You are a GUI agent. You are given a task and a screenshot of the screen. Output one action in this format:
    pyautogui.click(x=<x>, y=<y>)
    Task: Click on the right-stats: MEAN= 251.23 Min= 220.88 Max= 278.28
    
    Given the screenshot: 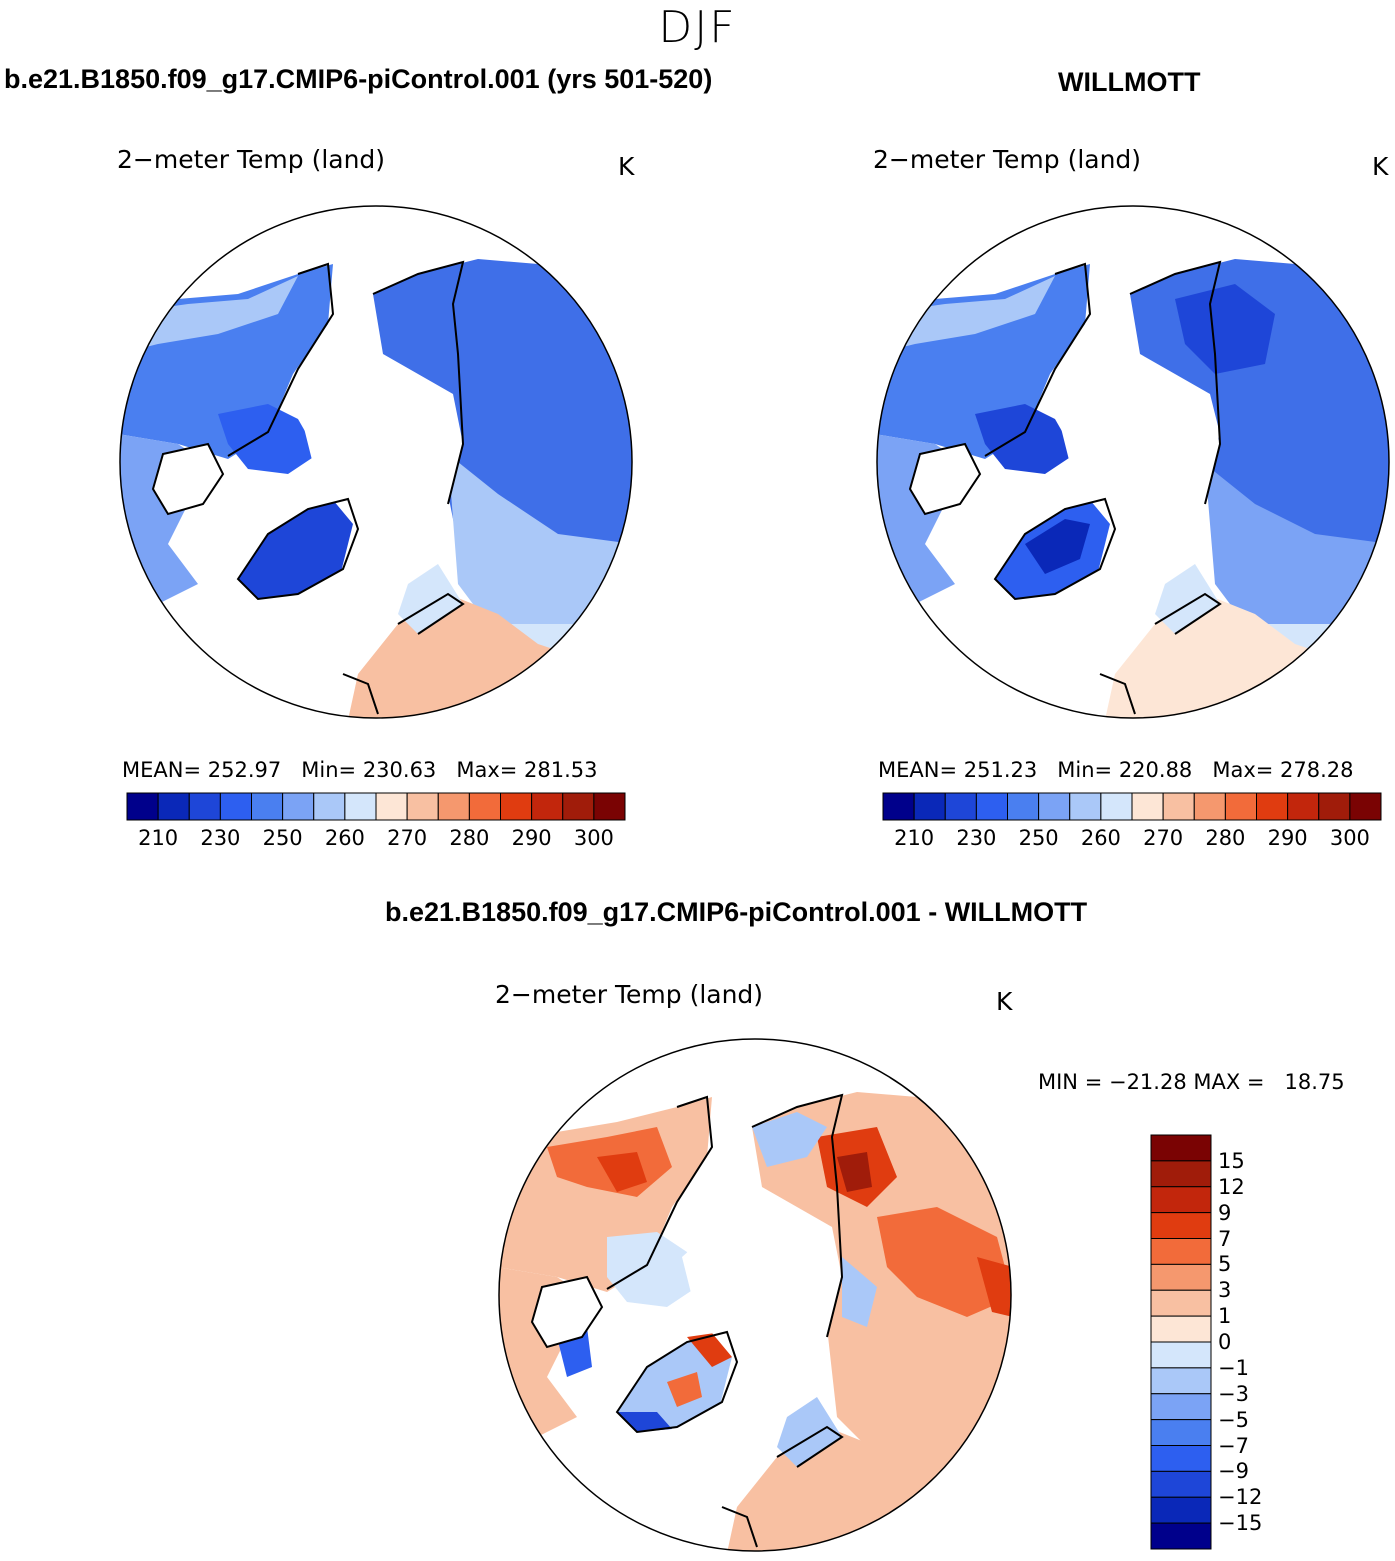 What is the action you would take?
    pyautogui.click(x=1116, y=770)
    